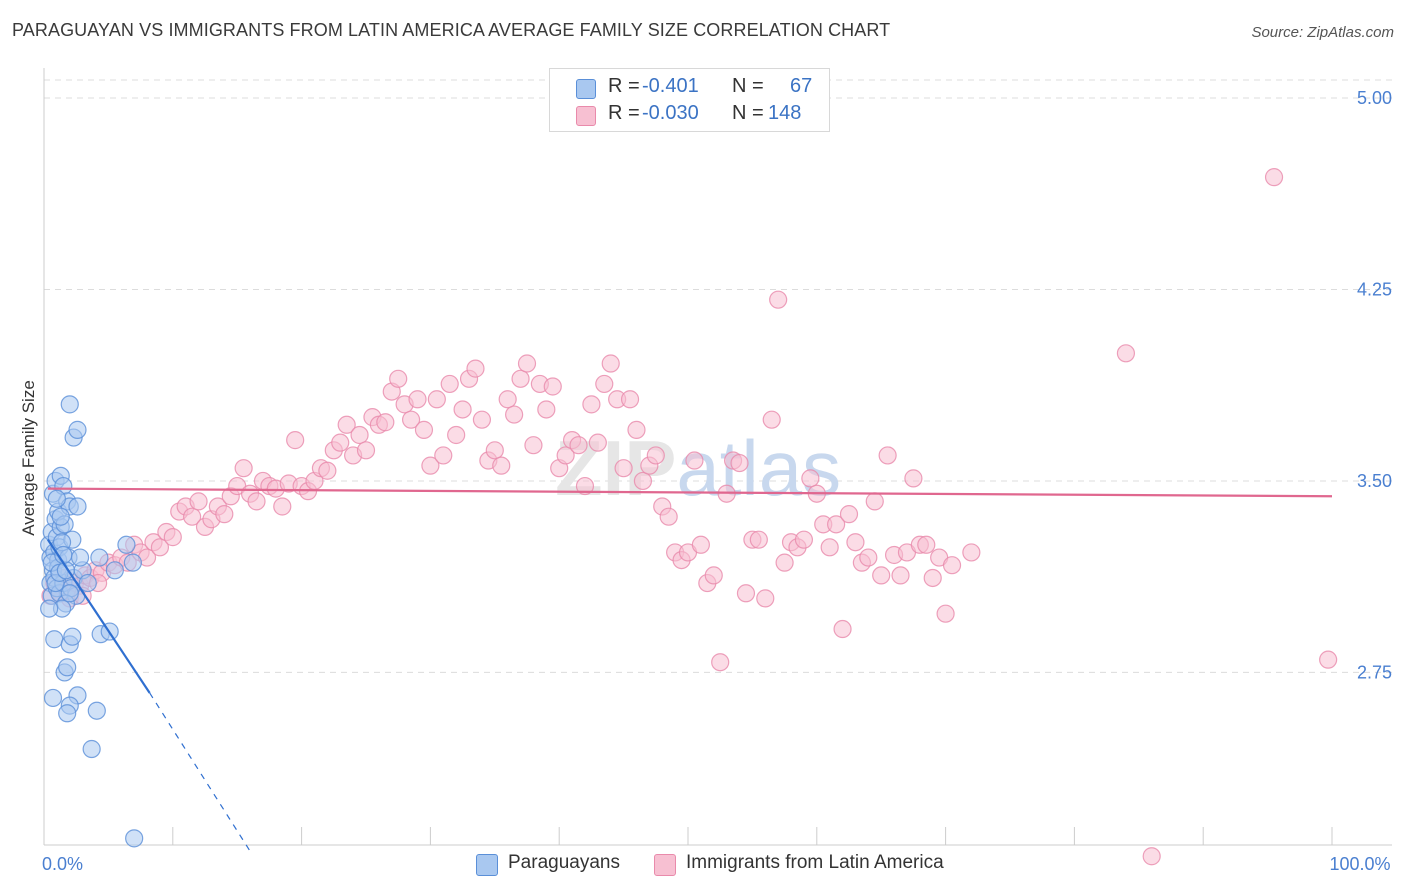 This screenshot has height=892, width=1406. What do you see at coordinates (487, 865) in the screenshot?
I see `paraguayans-legend-swatch-icon` at bounding box center [487, 865].